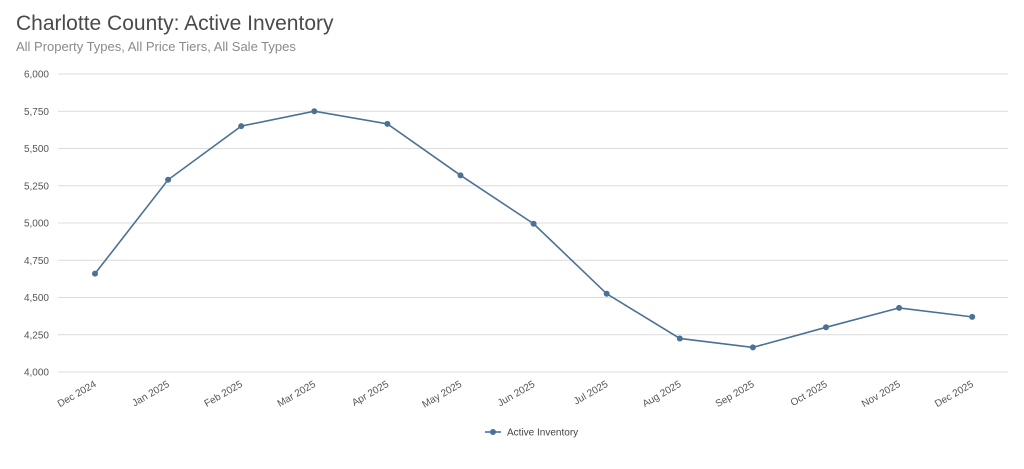 Image resolution: width=1024 pixels, height=469 pixels. I want to click on x-tick-label: Dec 2025, so click(954, 394).